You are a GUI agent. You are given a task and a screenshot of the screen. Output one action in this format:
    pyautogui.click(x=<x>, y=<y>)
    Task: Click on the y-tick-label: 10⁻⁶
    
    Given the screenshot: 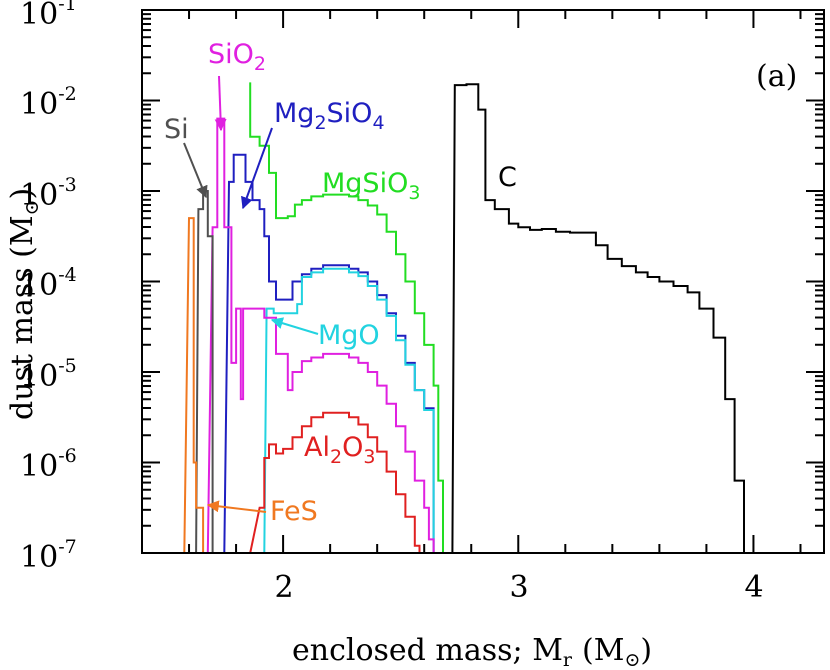 What is the action you would take?
    pyautogui.click(x=48, y=464)
    